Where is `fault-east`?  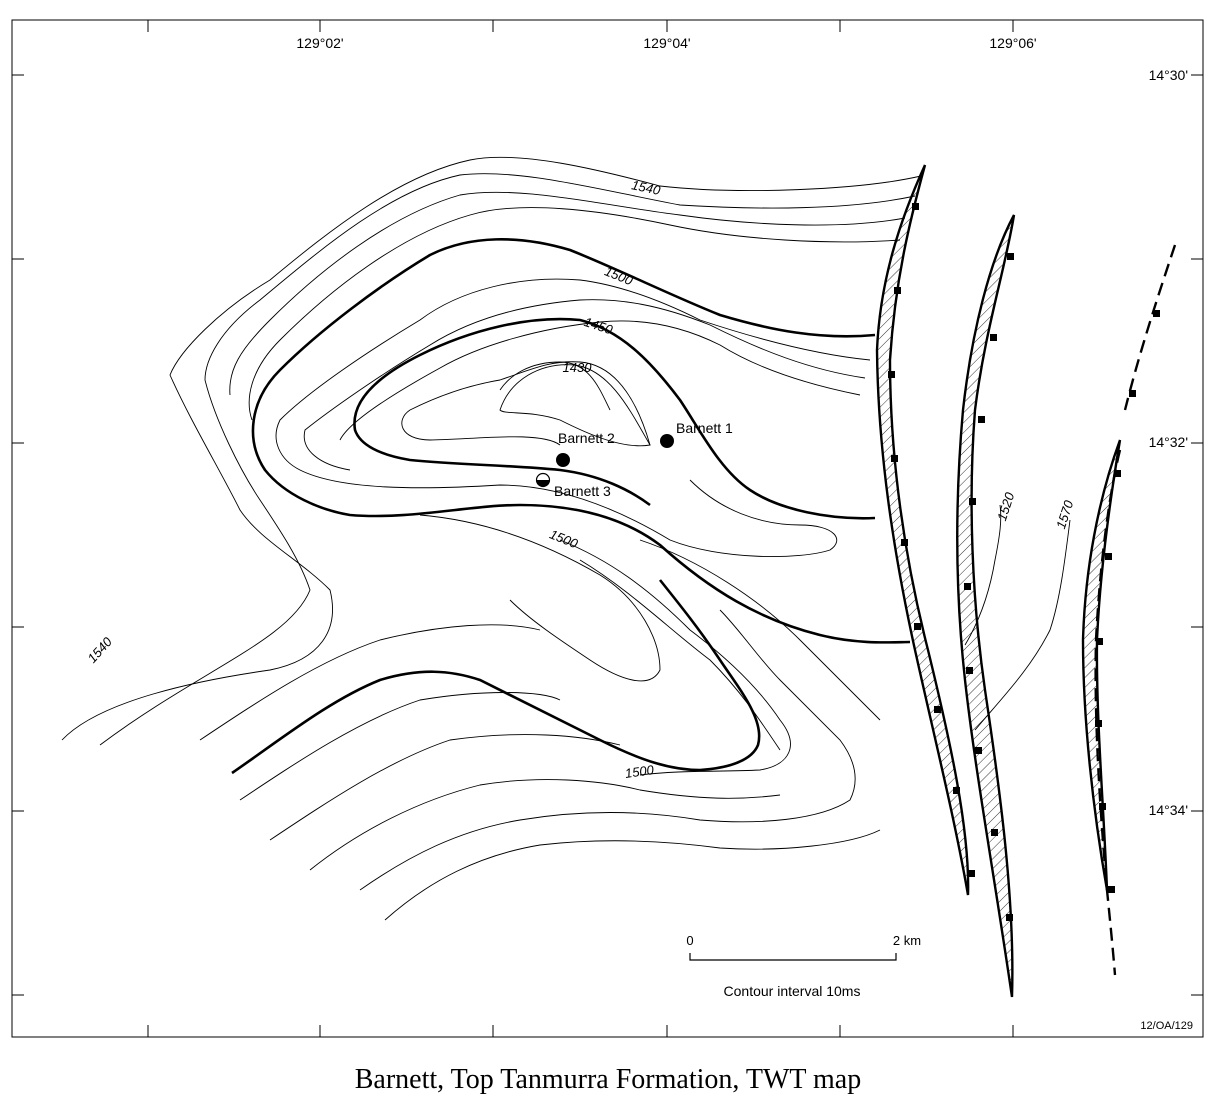
fault-east is located at coordinates (1129, 610).